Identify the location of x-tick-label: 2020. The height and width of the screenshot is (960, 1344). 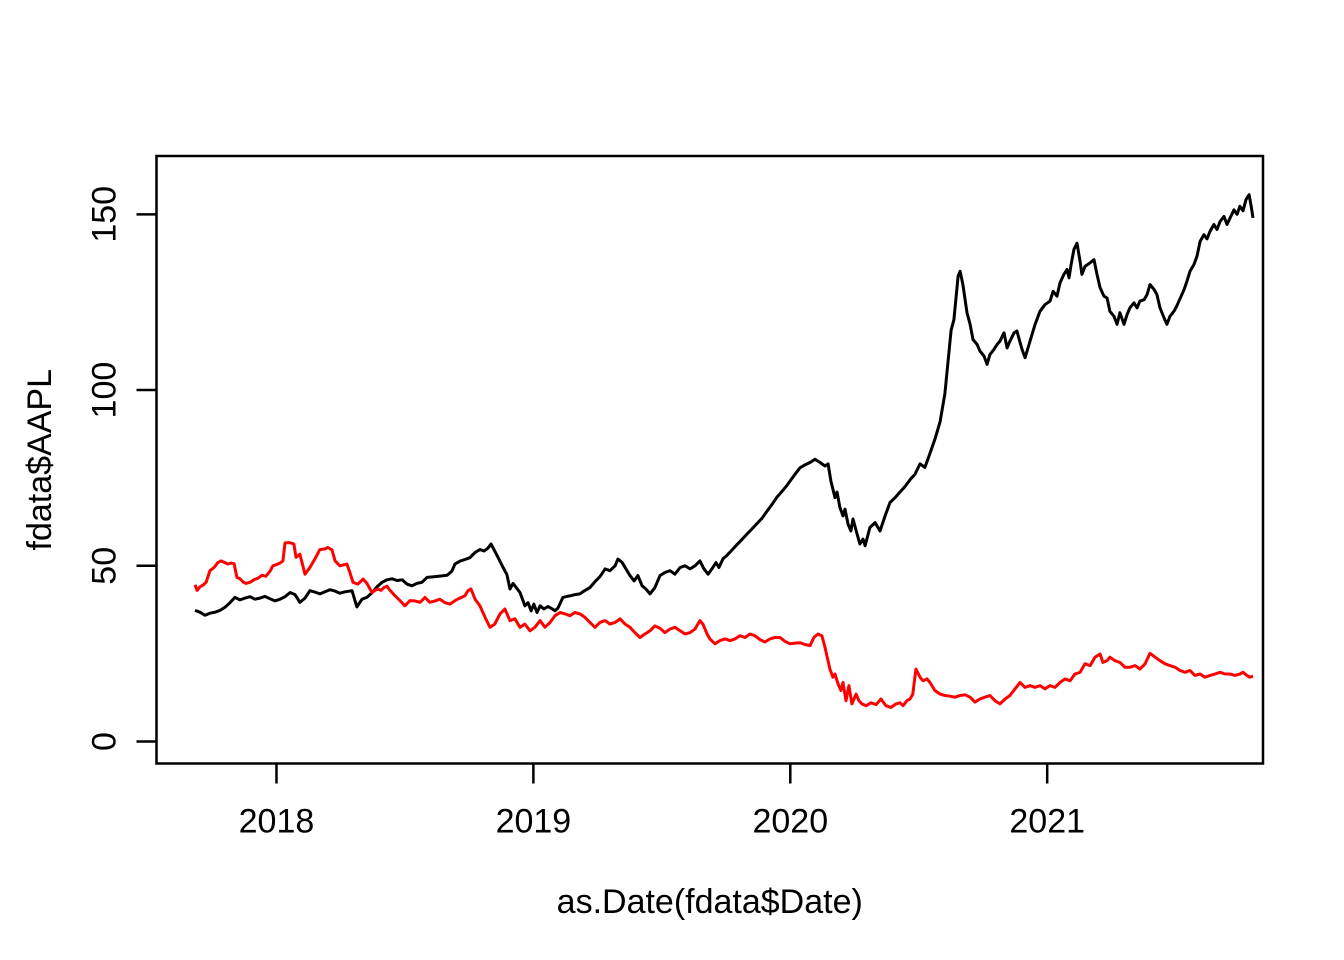
(790, 822).